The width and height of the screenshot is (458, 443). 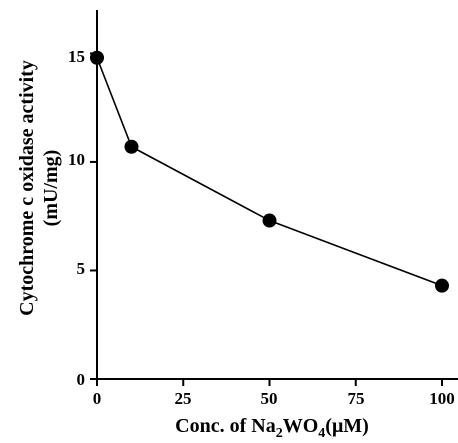 What do you see at coordinates (27, 188) in the screenshot?
I see `y-axis-label: Cytochrome c oxidase activity` at bounding box center [27, 188].